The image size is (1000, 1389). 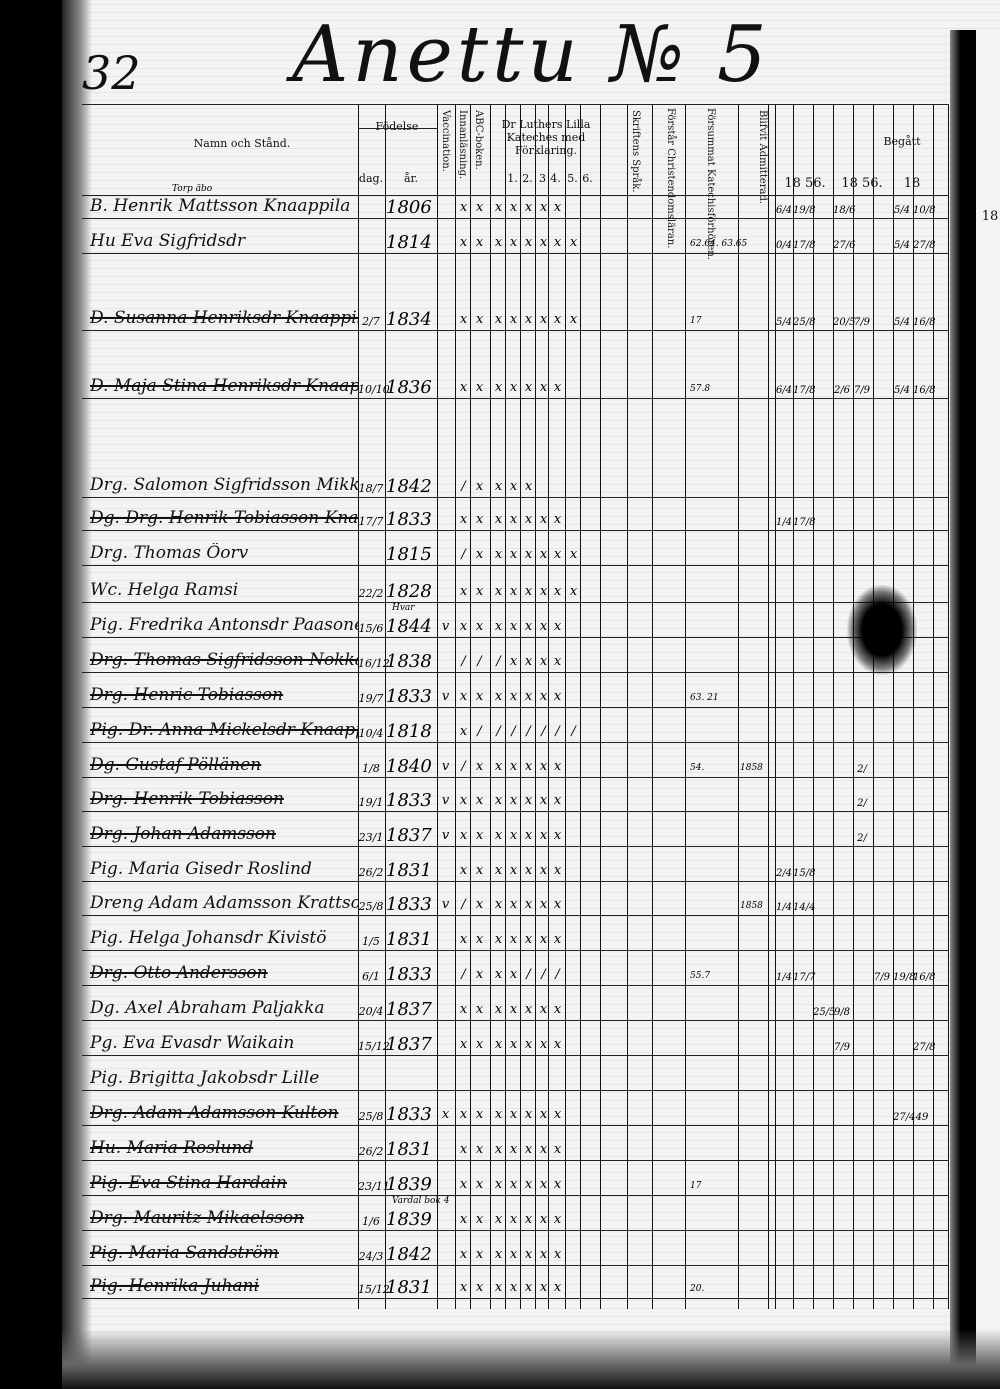 What do you see at coordinates (224, 318) in the screenshot?
I see `person-name: D. Susanna Henriksdr Knaappila` at bounding box center [224, 318].